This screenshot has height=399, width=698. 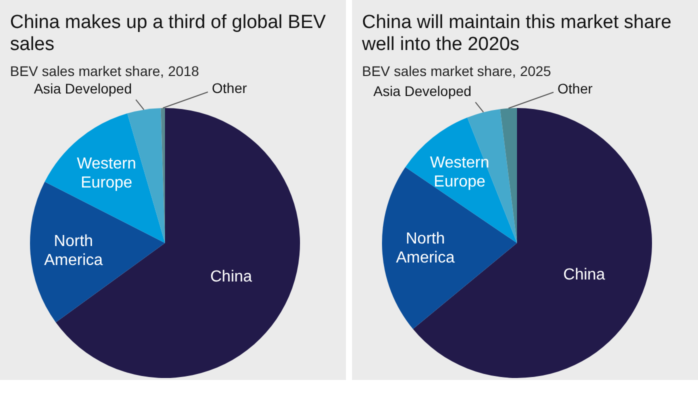 What do you see at coordinates (516, 33) in the screenshot?
I see `chart-title: China will maintain this market share well into the 2020s` at bounding box center [516, 33].